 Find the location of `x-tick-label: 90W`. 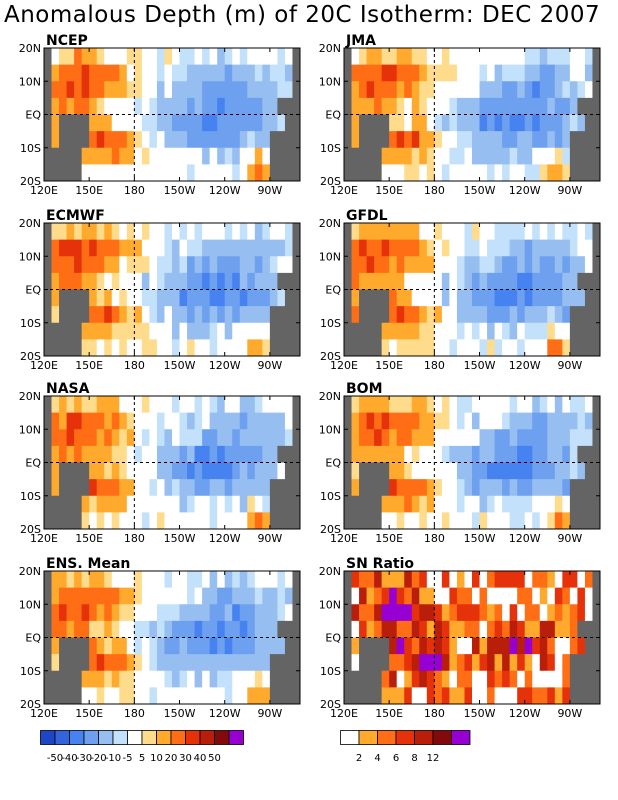

x-tick-label: 90W is located at coordinates (569, 538).